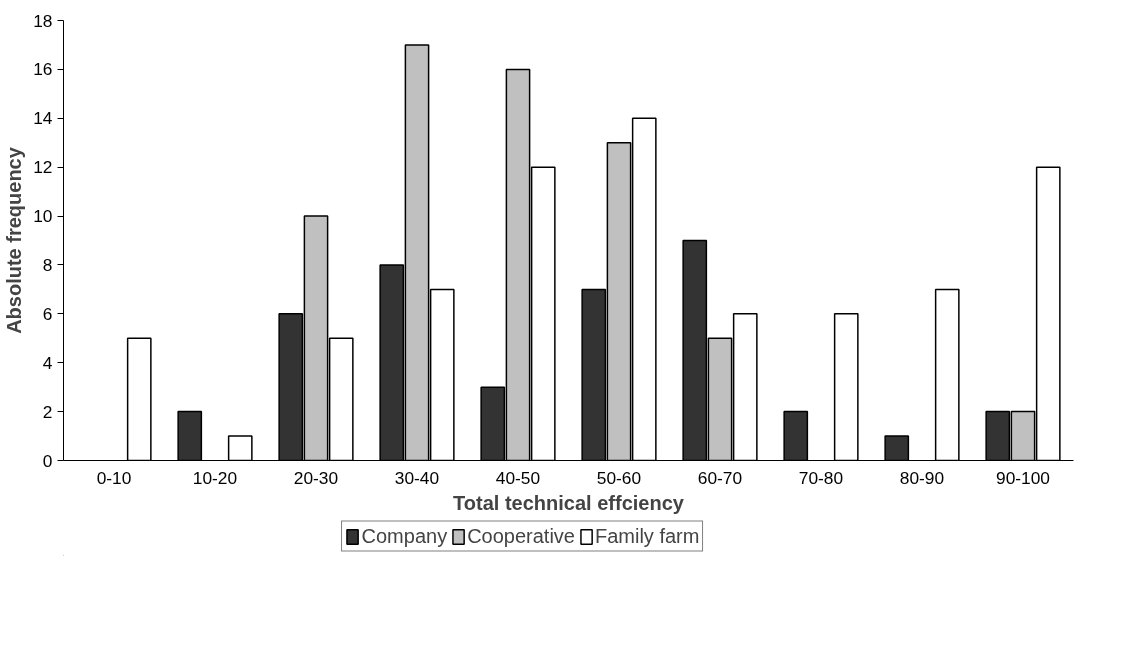 The height and width of the screenshot is (650, 1138). What do you see at coordinates (569, 502) in the screenshot?
I see `x-axis-title: Total technical effciency` at bounding box center [569, 502].